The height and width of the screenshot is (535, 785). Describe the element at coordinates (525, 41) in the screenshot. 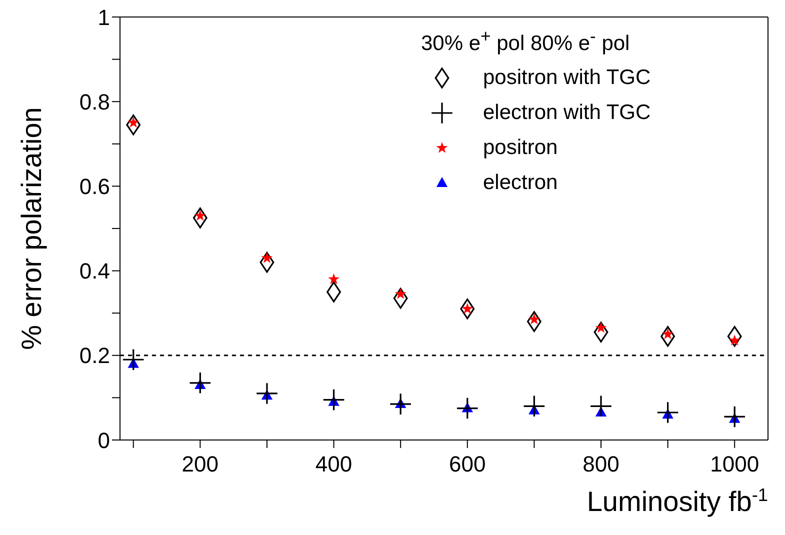

I see `legend-title: 30% e$^{+}$ pol 80% e$^{-}$ pol` at that location.